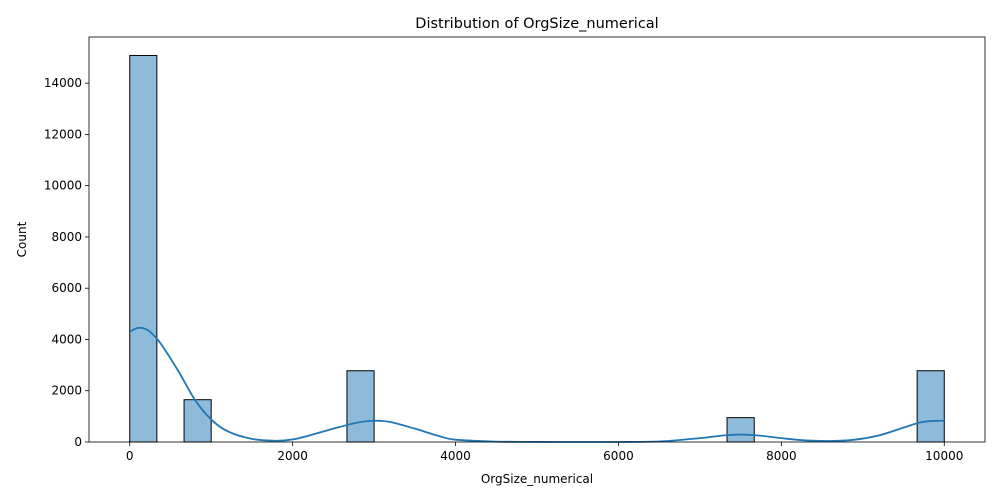  Describe the element at coordinates (66, 237) in the screenshot. I see `y-tick-label: 8000` at that location.